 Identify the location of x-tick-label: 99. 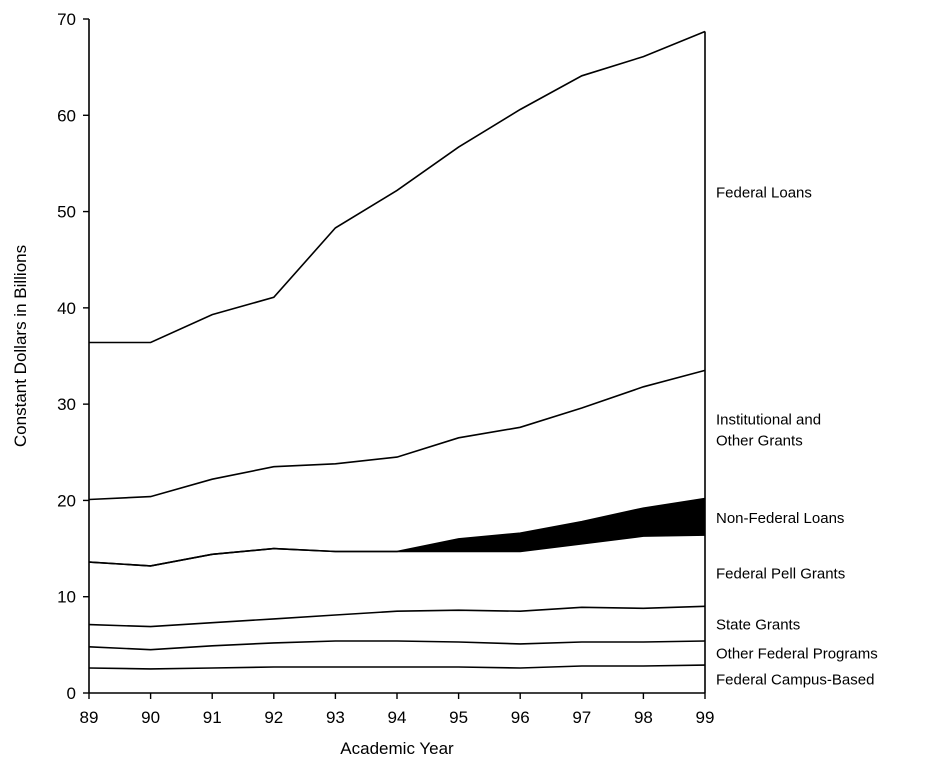
(705, 717).